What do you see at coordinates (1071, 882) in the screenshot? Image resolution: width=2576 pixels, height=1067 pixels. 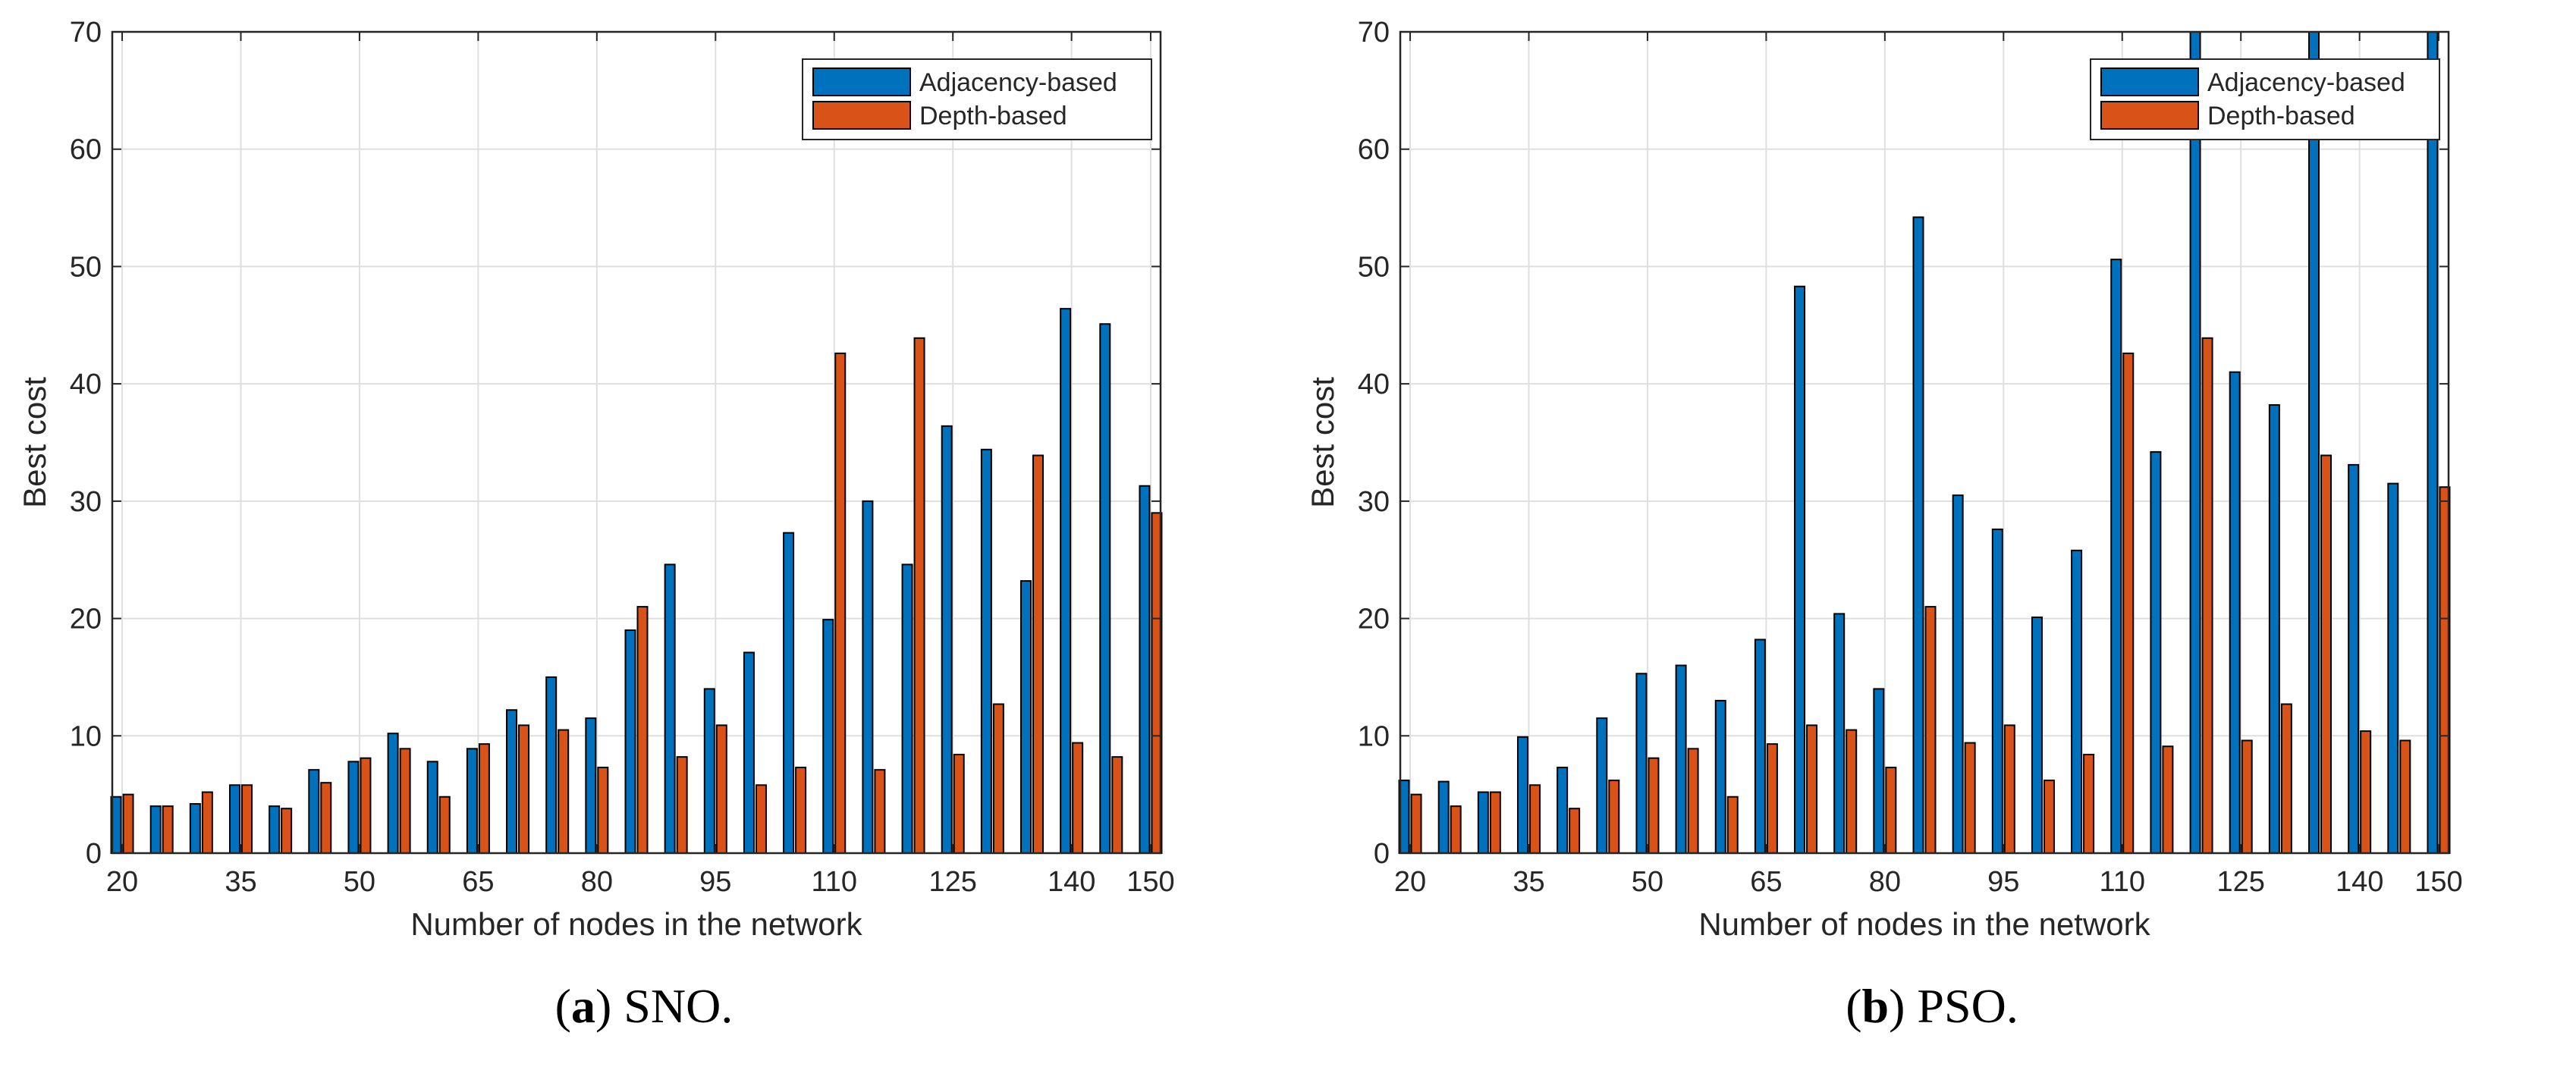 I see `x-tick-label: 140` at bounding box center [1071, 882].